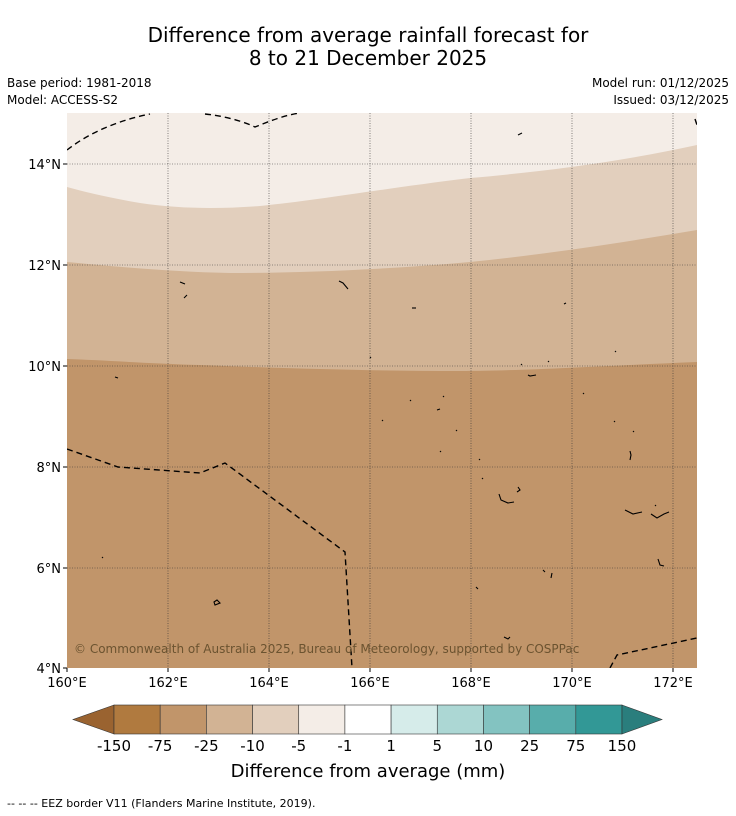 The image size is (736, 816). Describe the element at coordinates (622, 746) in the screenshot. I see `colorbar-tick-label: 150` at that location.